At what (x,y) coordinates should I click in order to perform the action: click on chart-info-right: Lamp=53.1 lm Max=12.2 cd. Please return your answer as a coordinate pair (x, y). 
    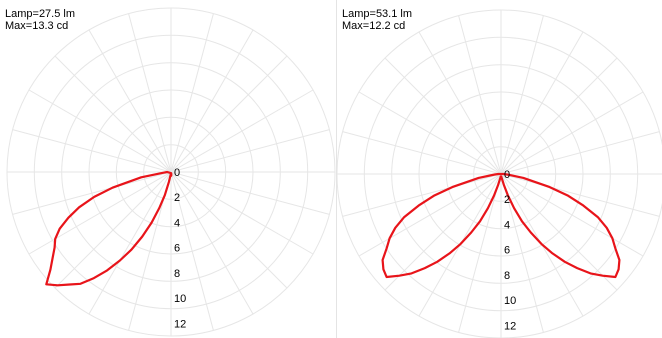
    Looking at the image, I should click on (377, 20).